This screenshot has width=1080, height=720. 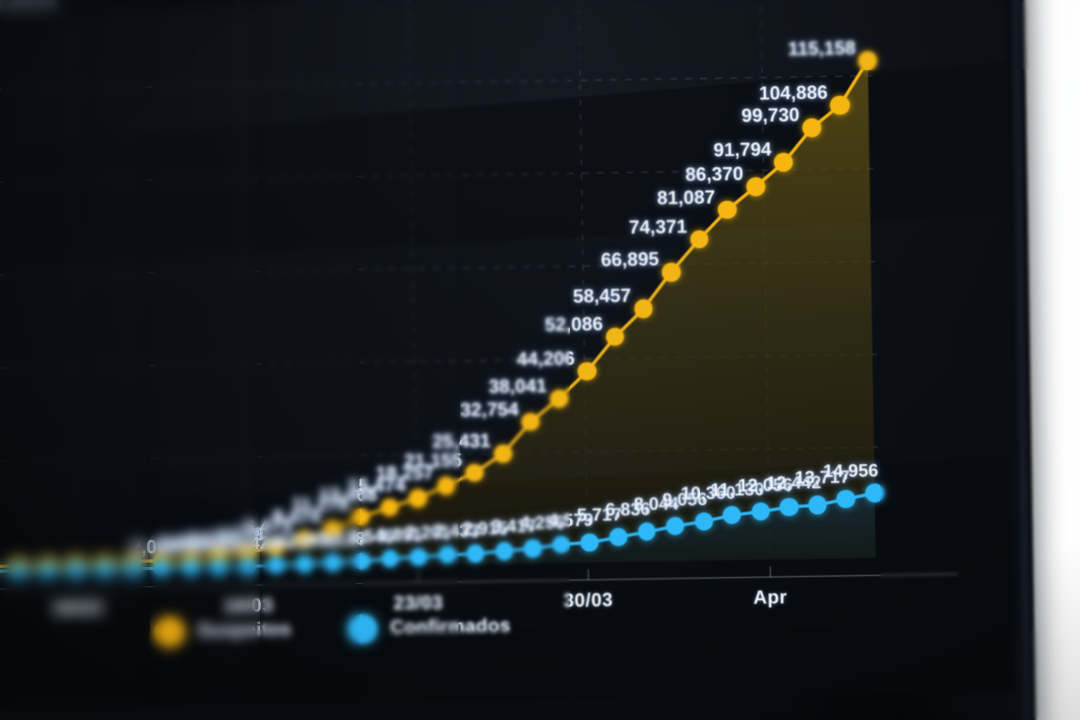 What do you see at coordinates (742, 150) in the screenshot?
I see `data-point-label: 91,794` at bounding box center [742, 150].